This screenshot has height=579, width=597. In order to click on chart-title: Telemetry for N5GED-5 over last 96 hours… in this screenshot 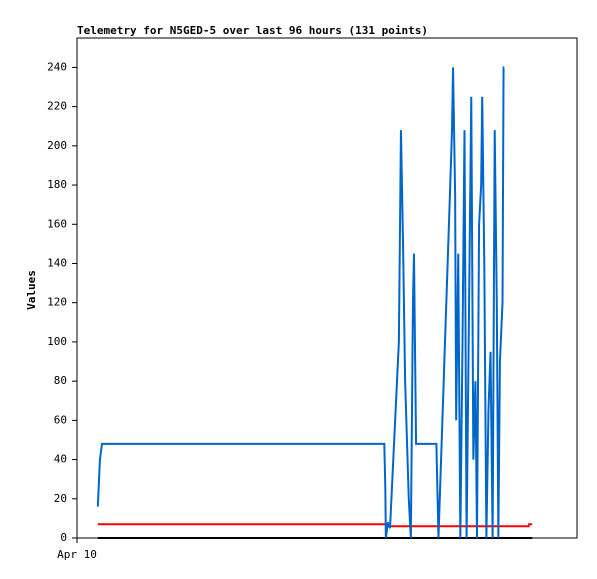, I will do `click(252, 30)`.